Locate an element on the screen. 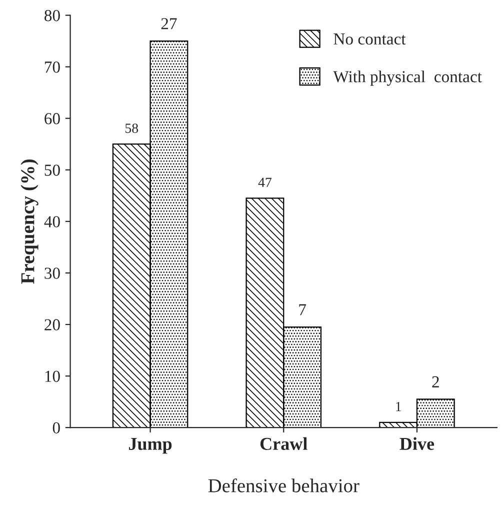  y-tick-label: 30 is located at coordinates (52, 273).